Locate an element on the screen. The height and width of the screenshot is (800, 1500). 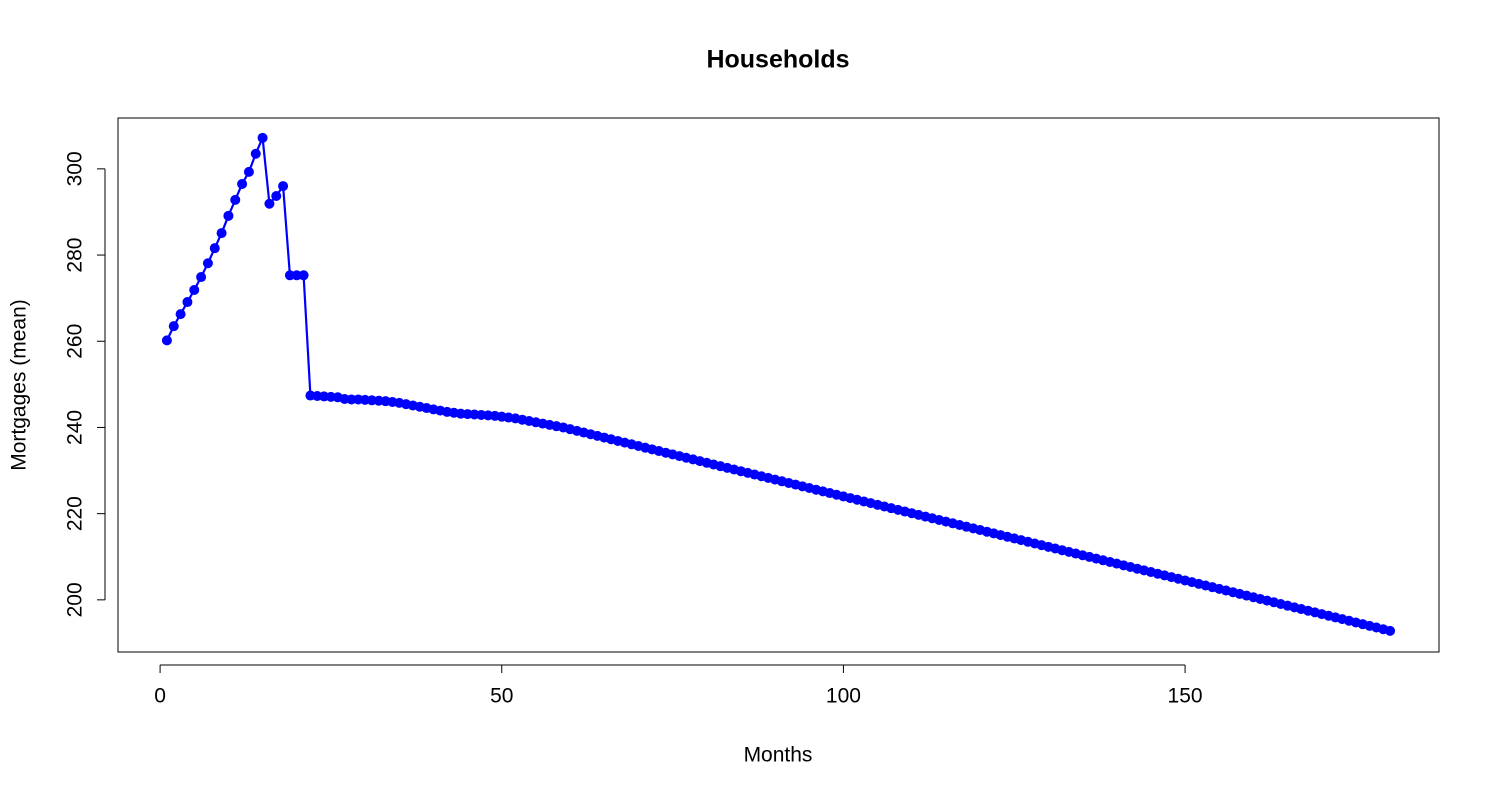
y-tick-label: 220 is located at coordinates (75, 513).